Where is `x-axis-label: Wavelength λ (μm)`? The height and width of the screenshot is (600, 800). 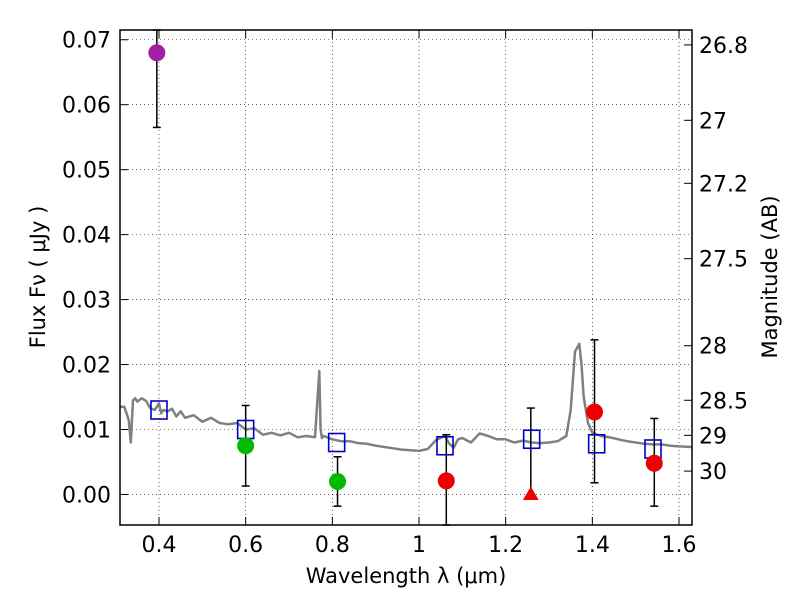
x-axis-label: Wavelength λ (μm) is located at coordinates (406, 576).